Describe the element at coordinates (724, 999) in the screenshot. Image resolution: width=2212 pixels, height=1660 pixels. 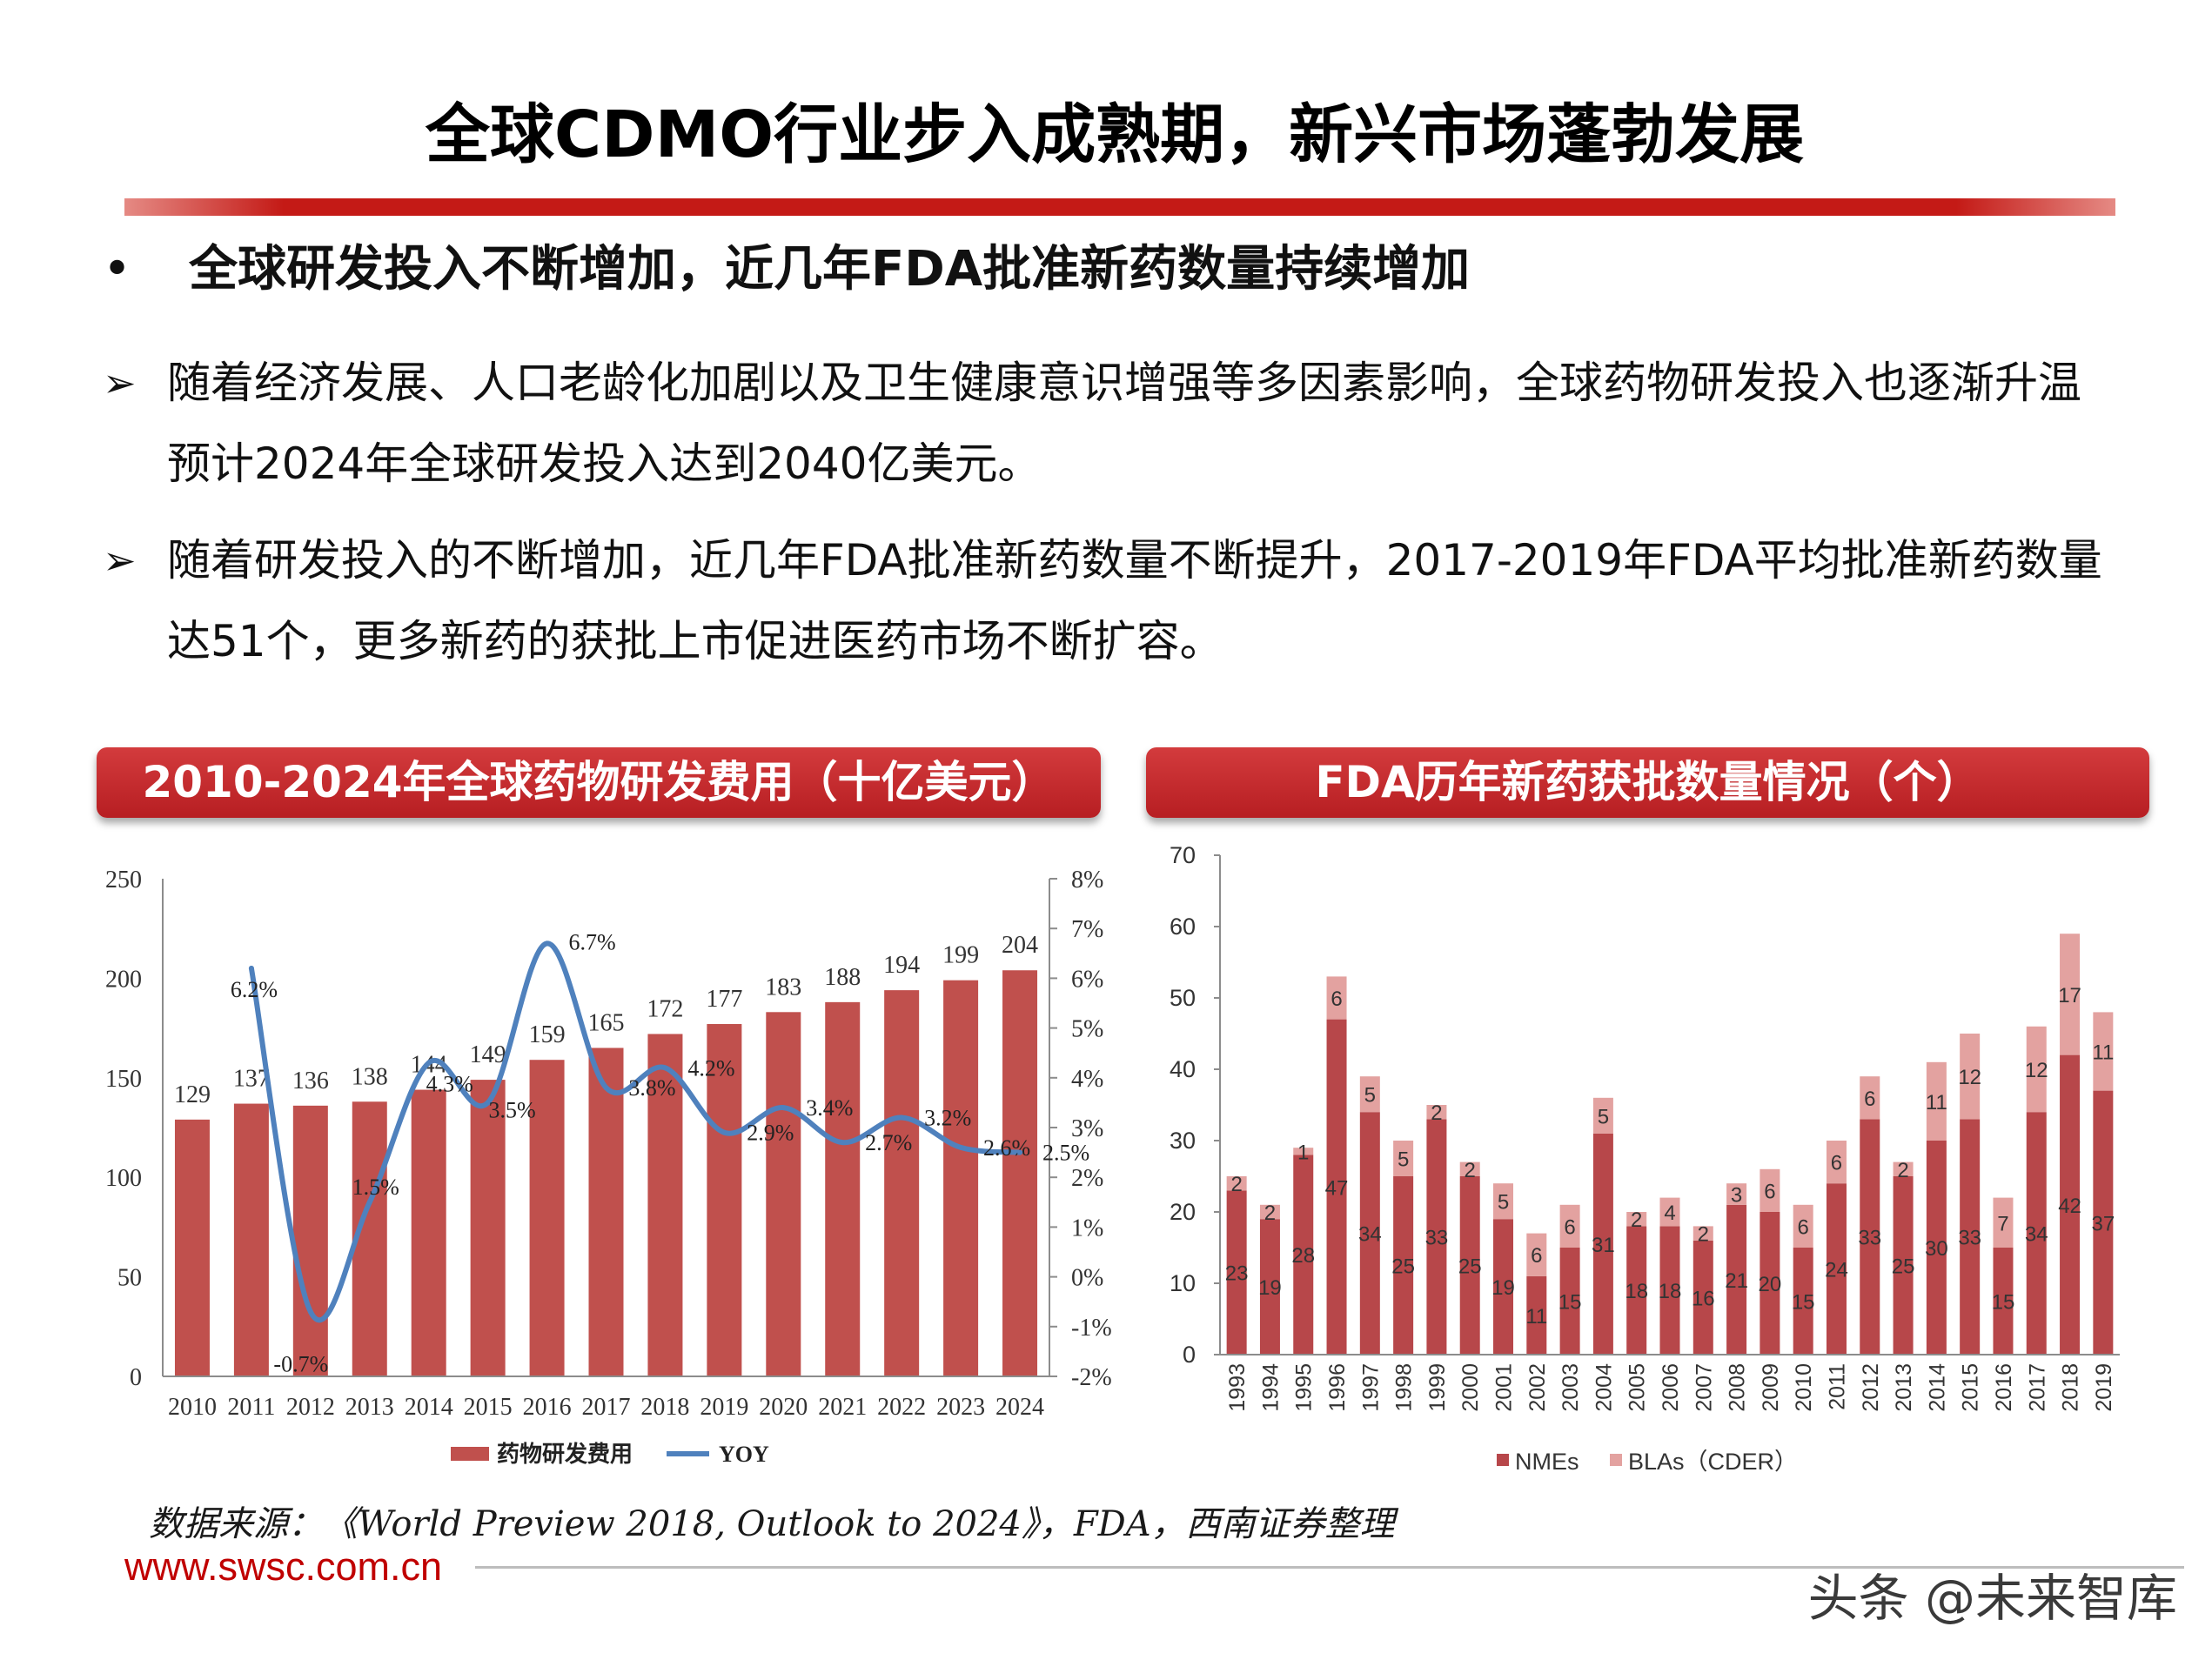
I see `rd-bar-label-2019: 177` at that location.